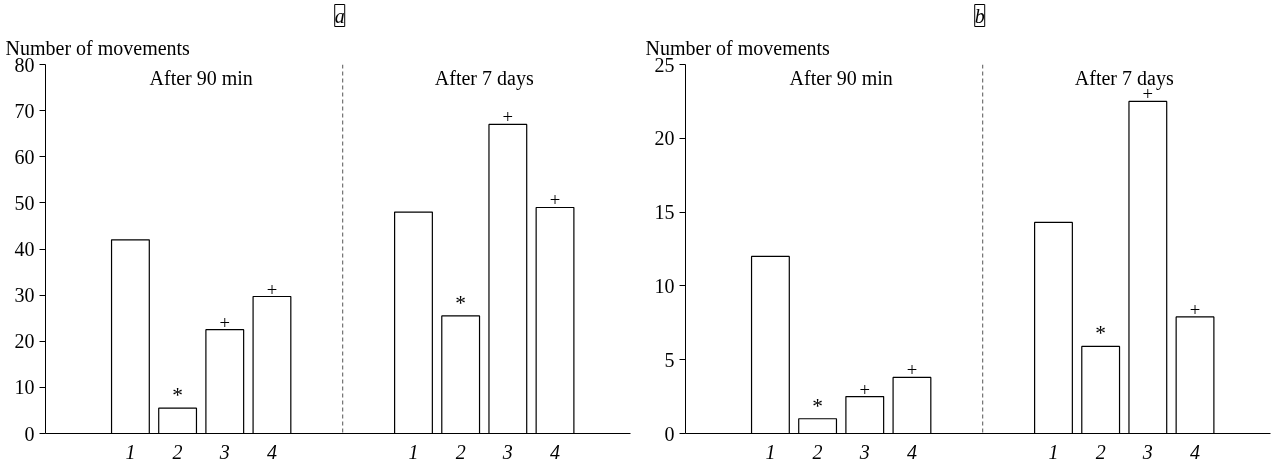 This screenshot has height=471, width=1288. I want to click on y-tick-label: 60, so click(24, 156).